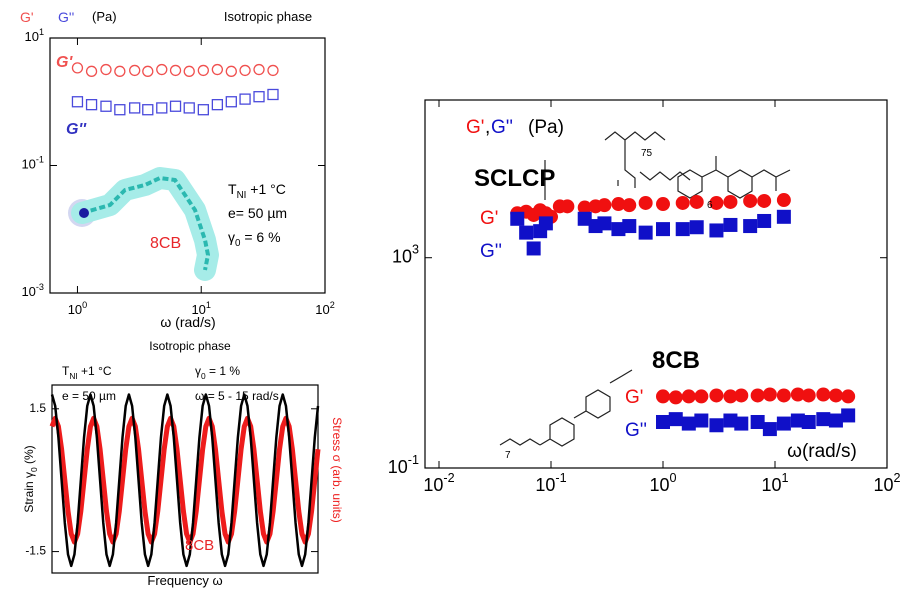 The image size is (900, 590). What do you see at coordinates (514, 178) in the screenshot?
I see `annotation: SCLCP` at bounding box center [514, 178].